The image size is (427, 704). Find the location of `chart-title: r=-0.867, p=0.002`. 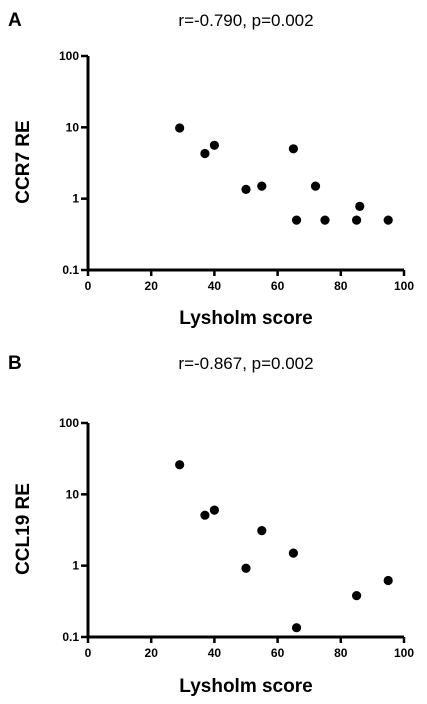

chart-title: r=-0.867, p=0.002 is located at coordinates (245, 363).